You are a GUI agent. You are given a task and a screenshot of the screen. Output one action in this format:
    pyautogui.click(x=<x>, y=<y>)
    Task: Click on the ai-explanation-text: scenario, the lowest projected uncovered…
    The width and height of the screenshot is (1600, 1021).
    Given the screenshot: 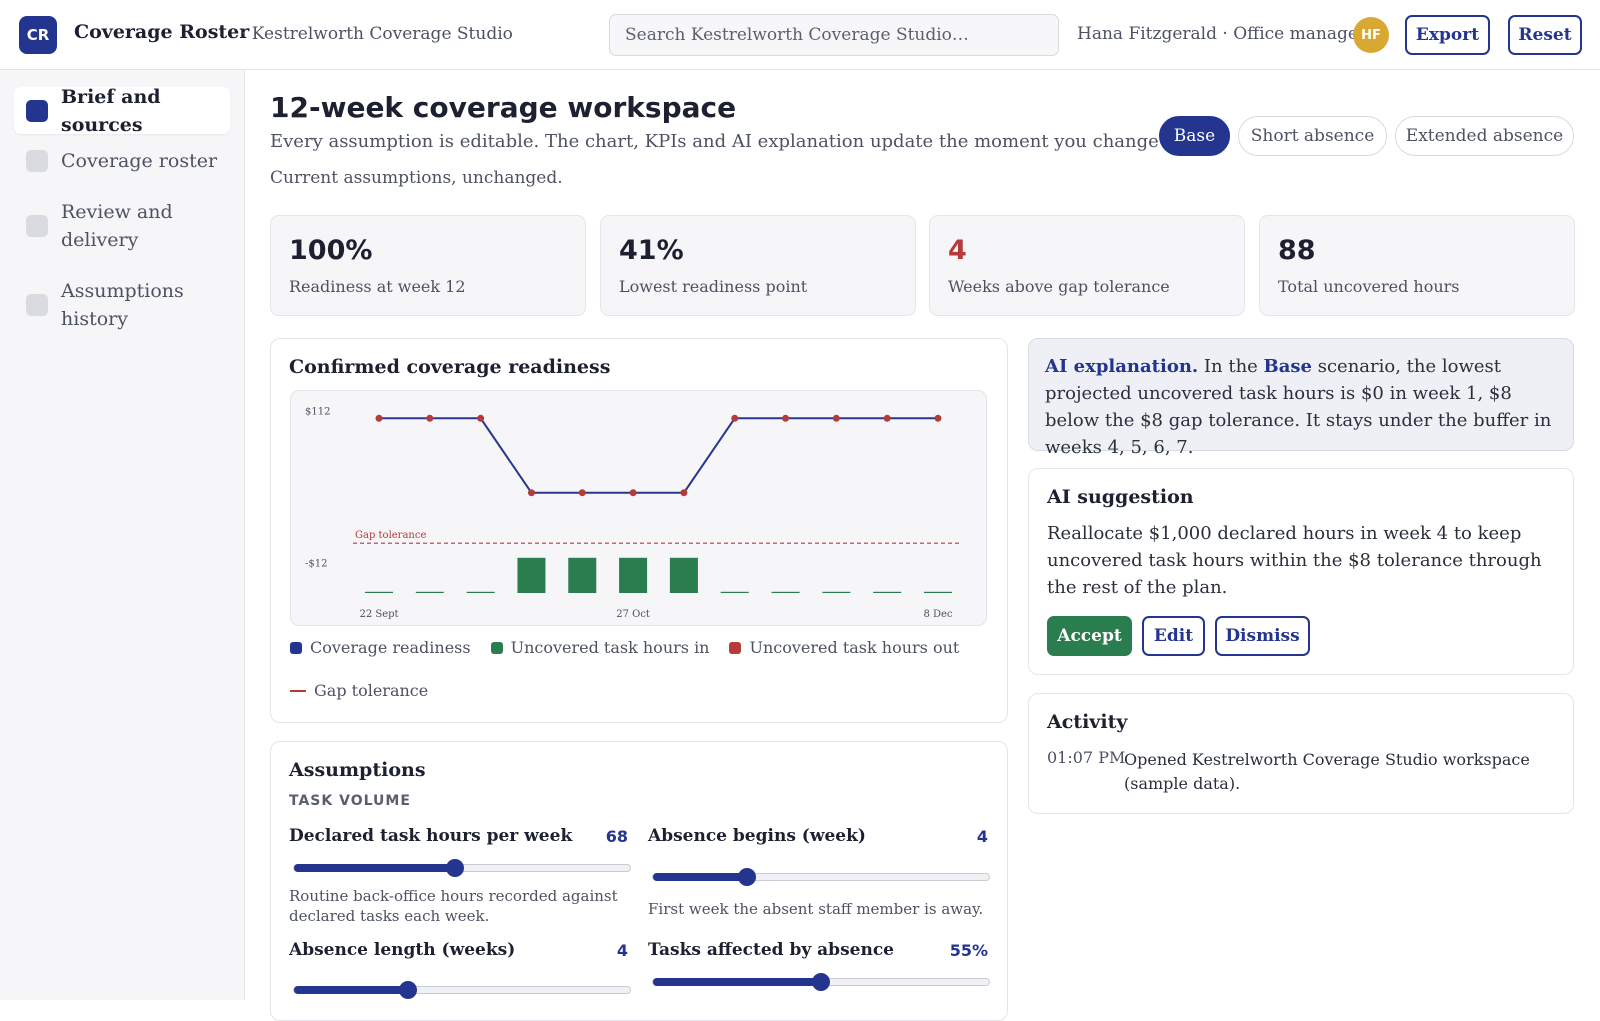 What is the action you would take?
    pyautogui.click(x=1298, y=407)
    